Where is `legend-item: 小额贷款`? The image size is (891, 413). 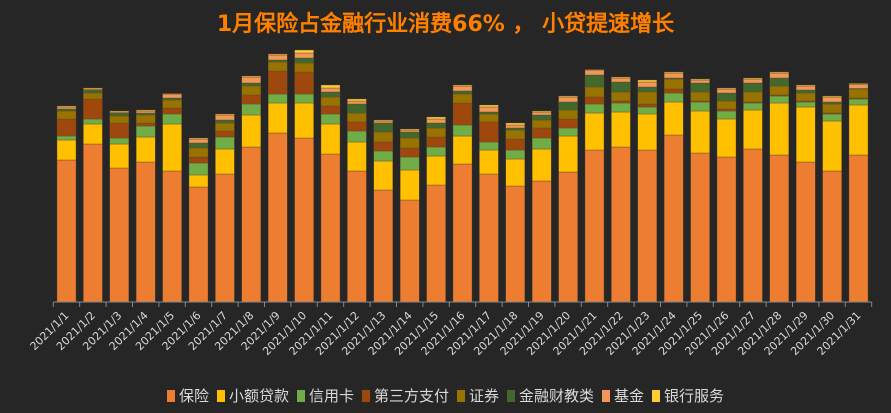 legend-item: 小额贷款 is located at coordinates (252, 395).